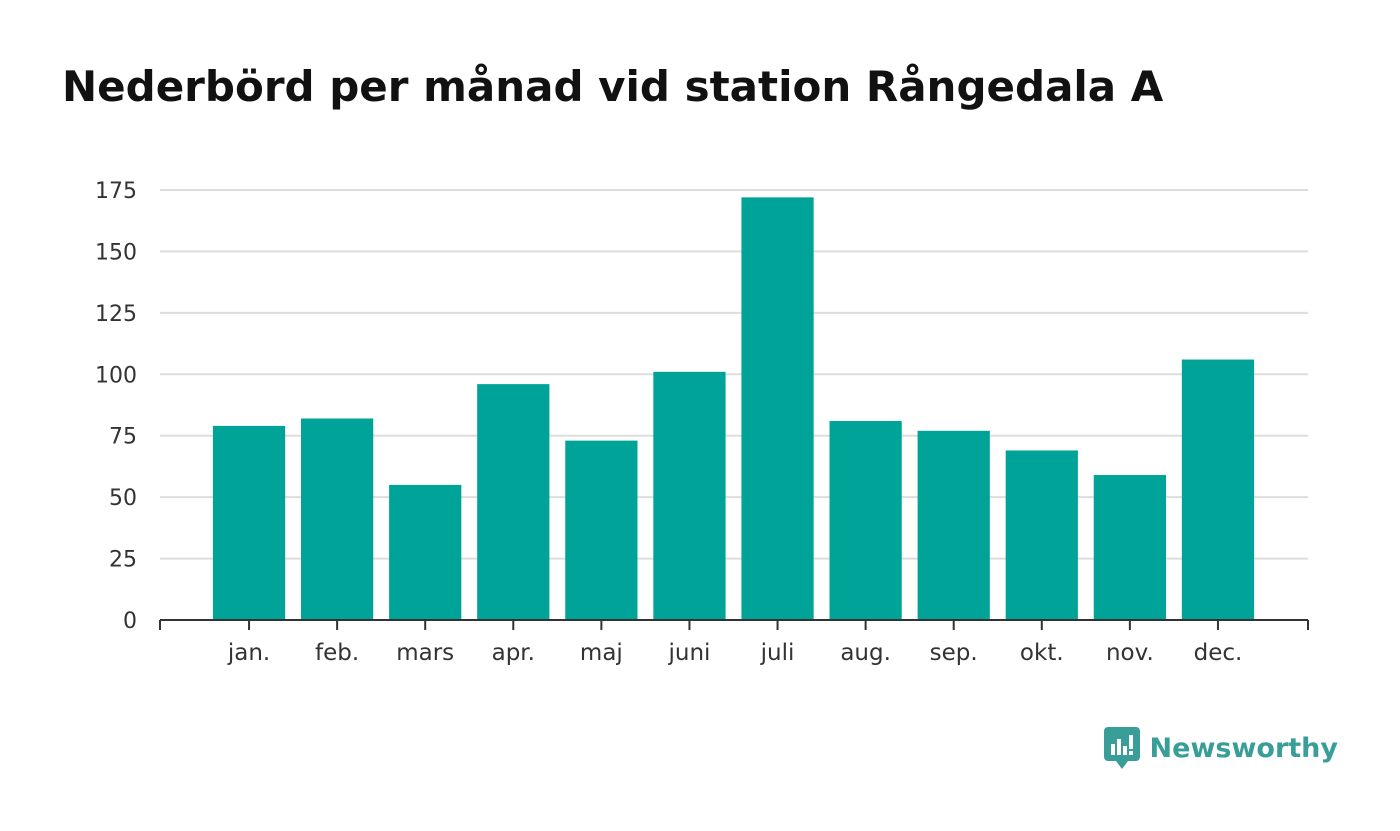 Image resolution: width=1400 pixels, height=831 pixels. Describe the element at coordinates (954, 653) in the screenshot. I see `x-tick-label: sep.` at that location.